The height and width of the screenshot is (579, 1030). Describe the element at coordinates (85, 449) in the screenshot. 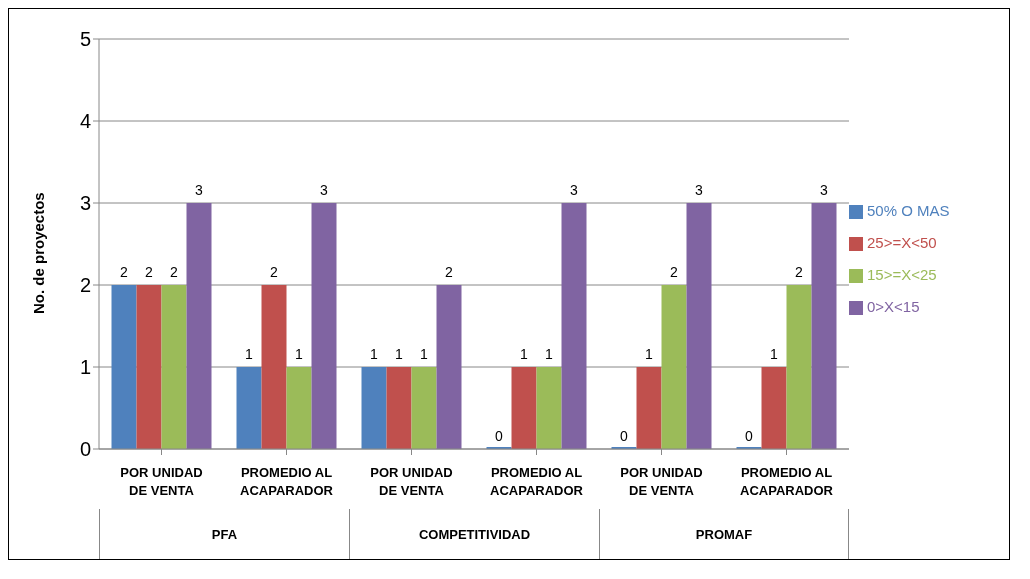

I see `y-tick-label: 0` at that location.